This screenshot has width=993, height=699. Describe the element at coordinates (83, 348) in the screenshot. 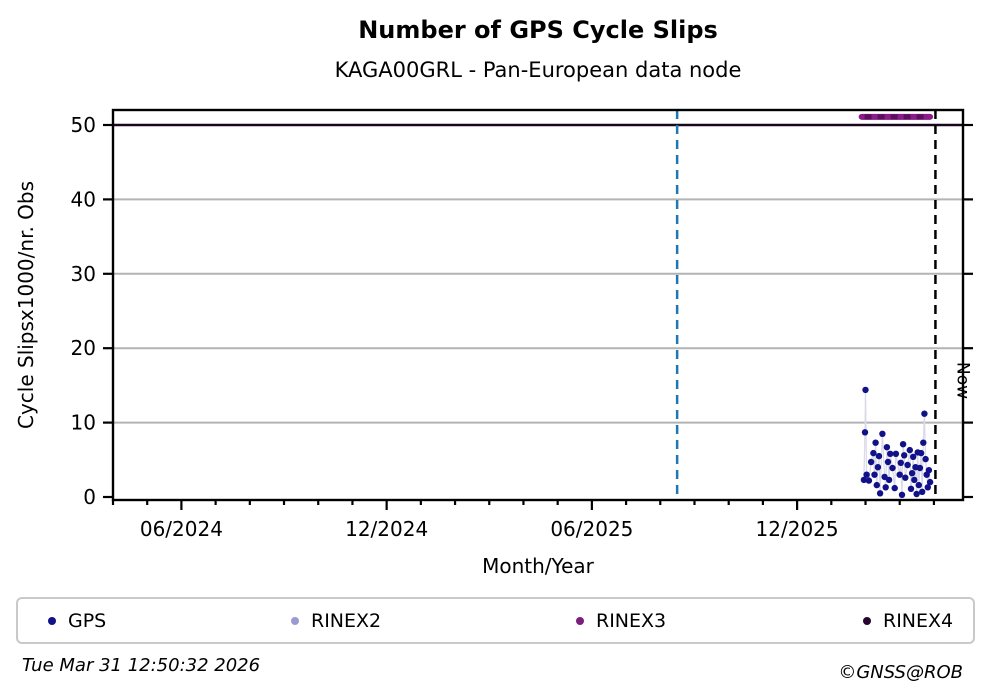

I see `svg-text: 20` at that location.